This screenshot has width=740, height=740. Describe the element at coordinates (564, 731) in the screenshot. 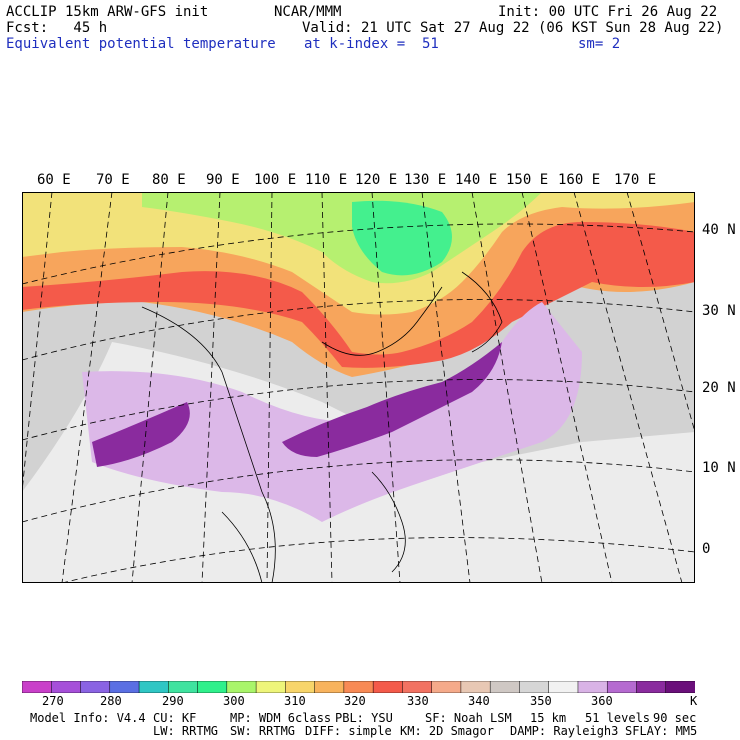

I see `footer-damp: DAMP: Rayleigh3` at that location.